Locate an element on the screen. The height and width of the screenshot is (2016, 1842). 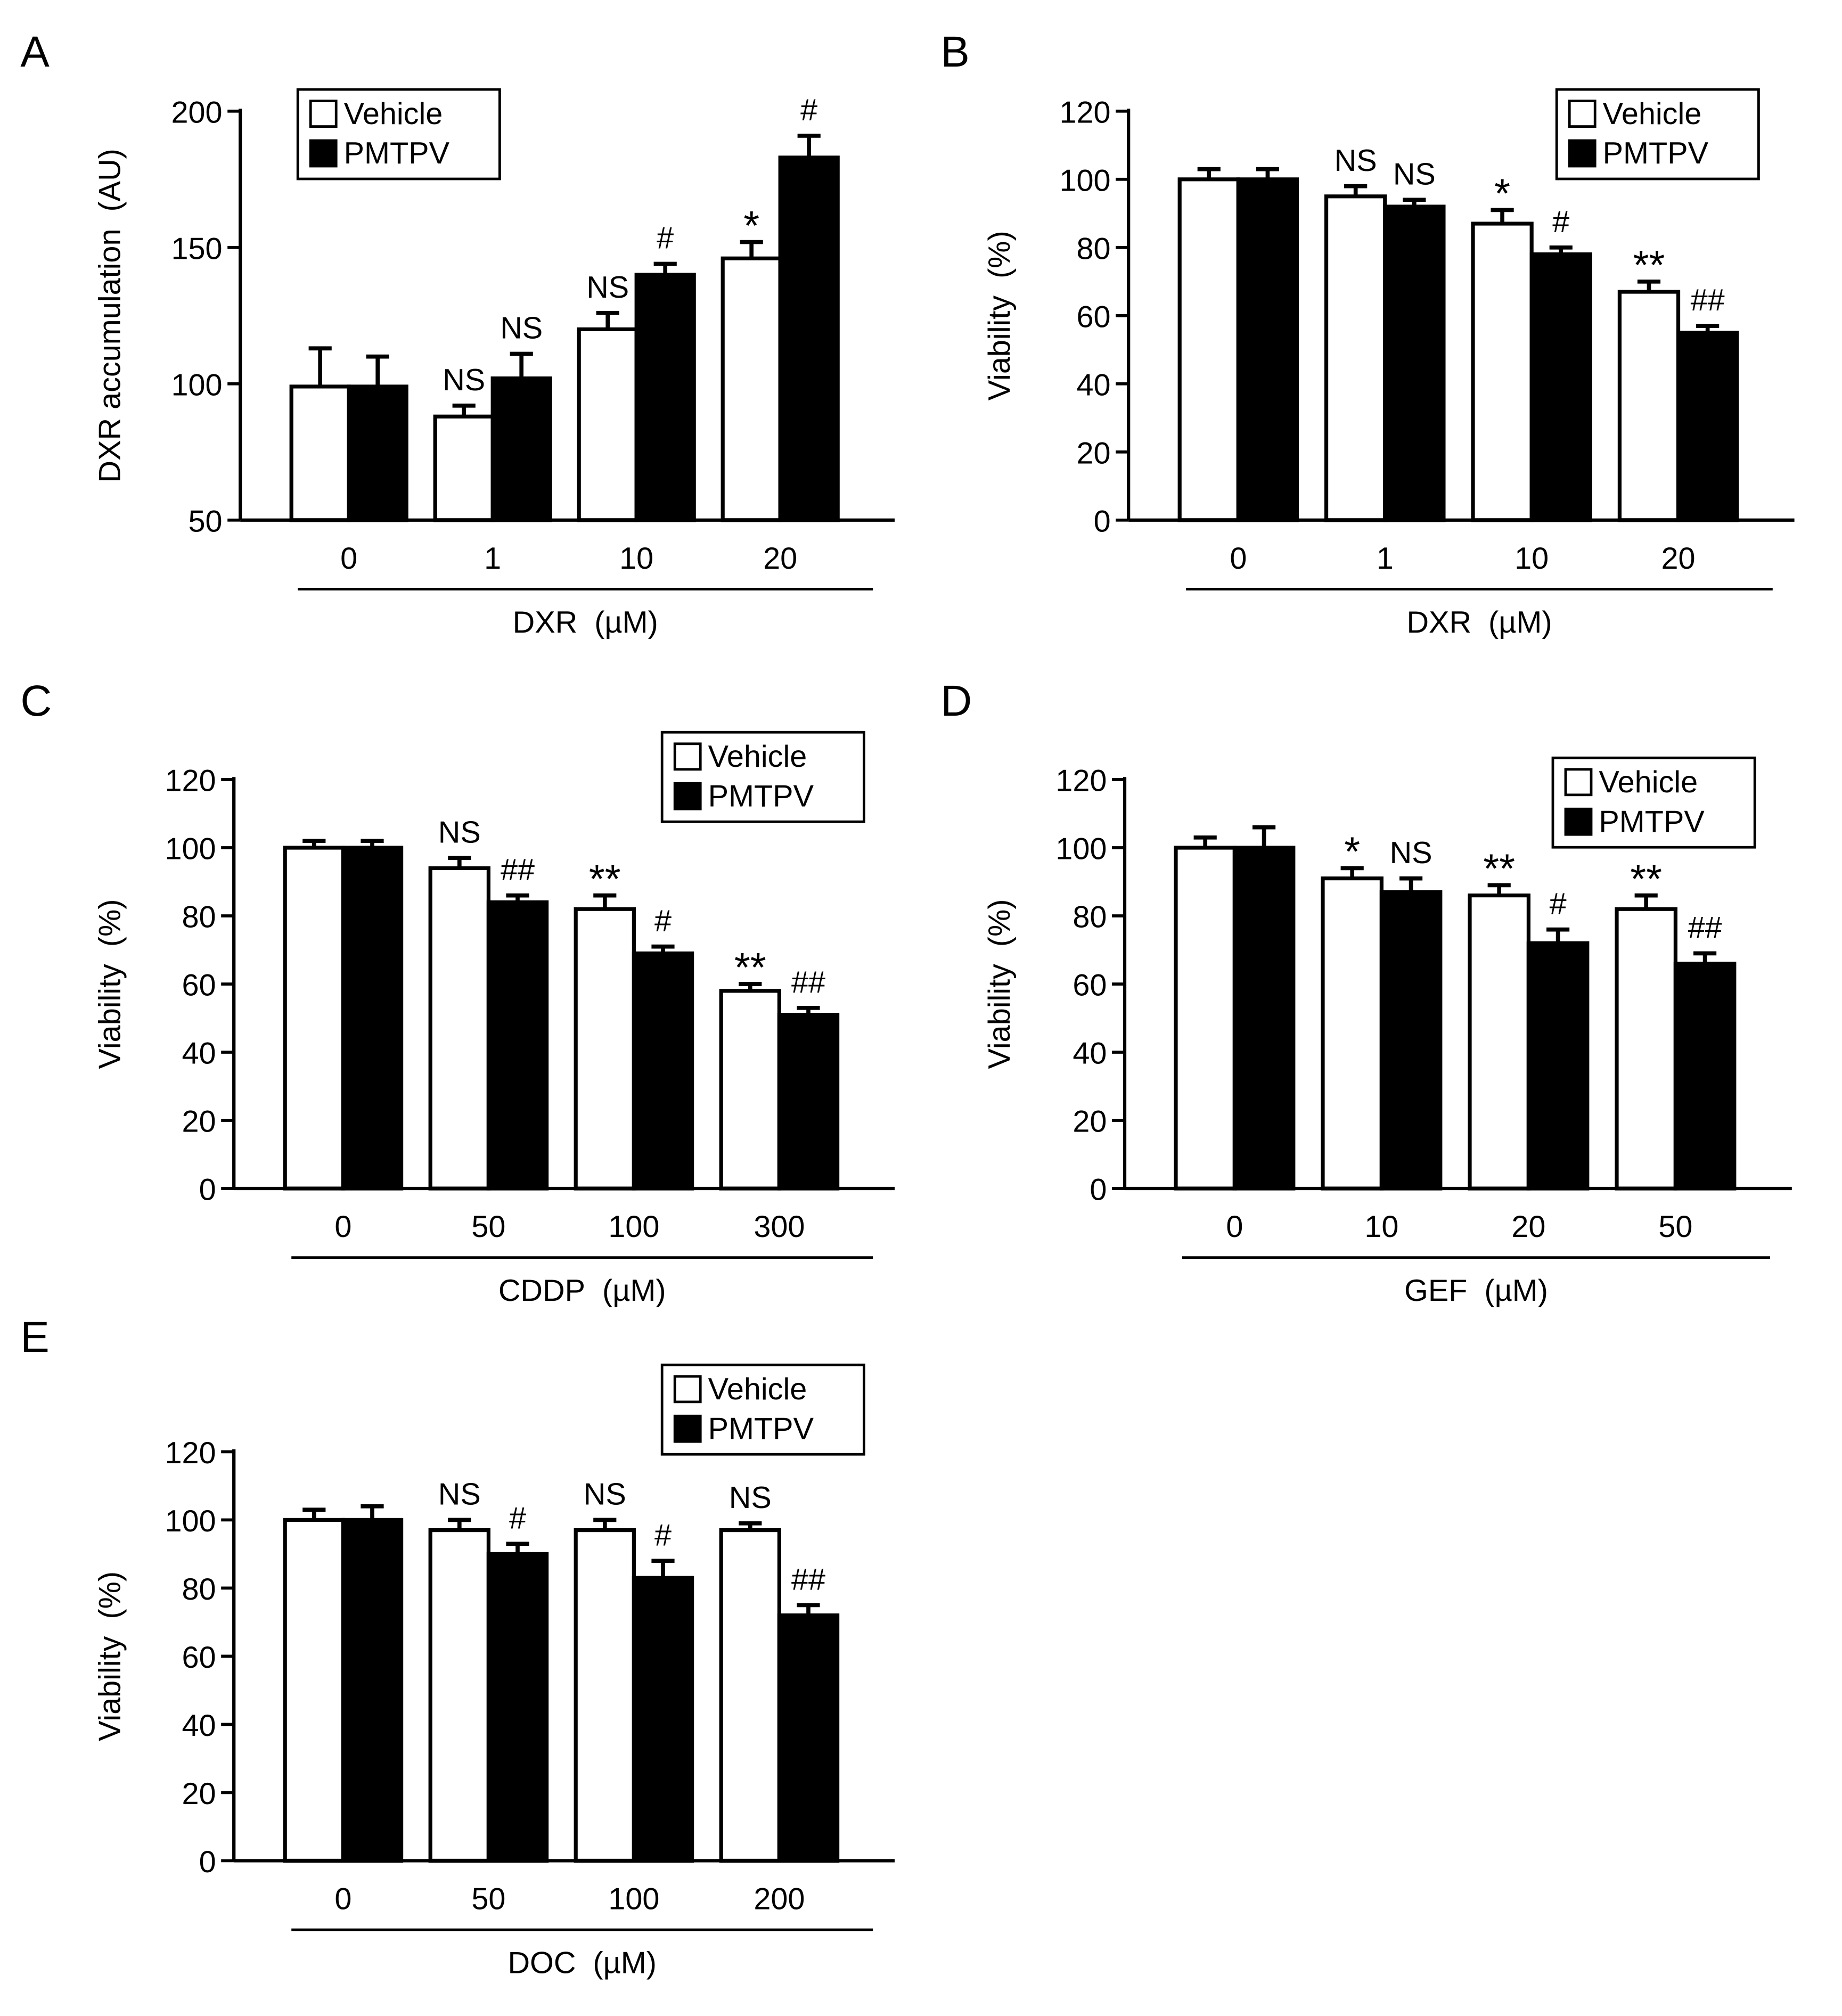
y-tick-label: 60 is located at coordinates (1090, 986).